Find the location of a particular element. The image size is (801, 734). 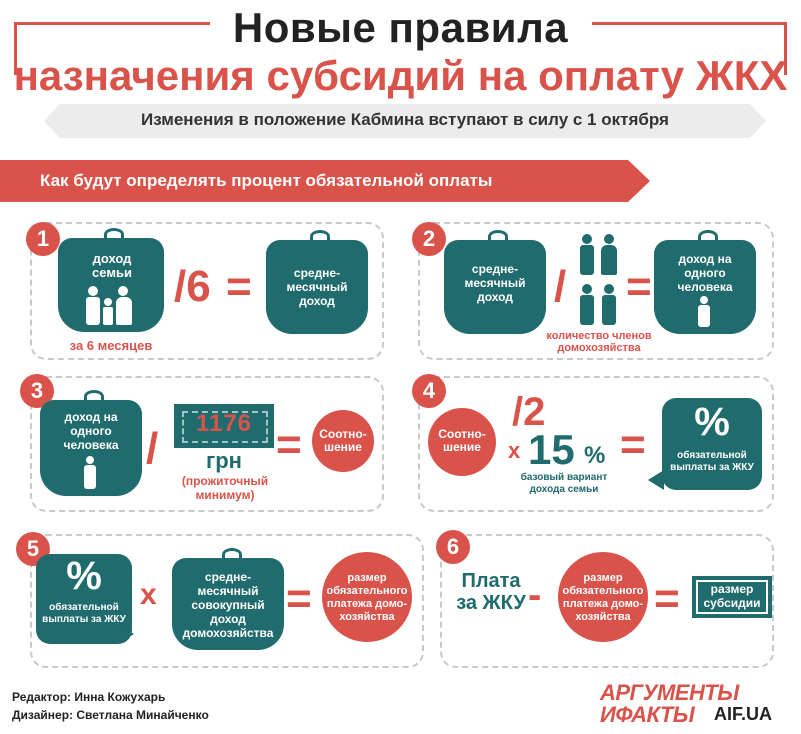

step2-slash: / is located at coordinates (560, 286).